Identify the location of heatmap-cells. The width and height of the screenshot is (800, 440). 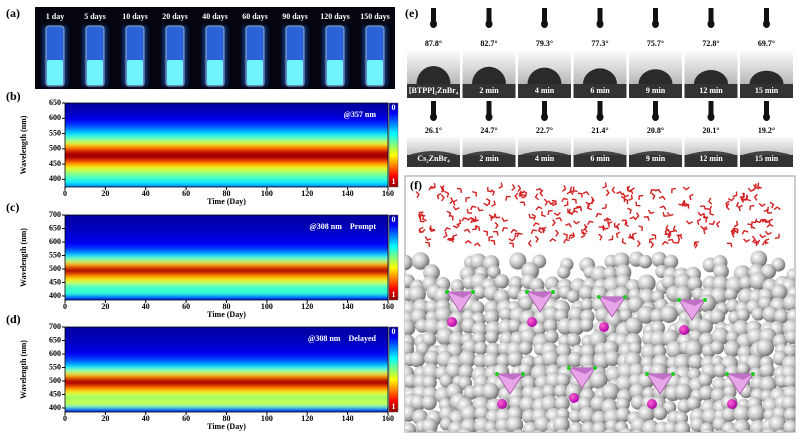
(226, 145).